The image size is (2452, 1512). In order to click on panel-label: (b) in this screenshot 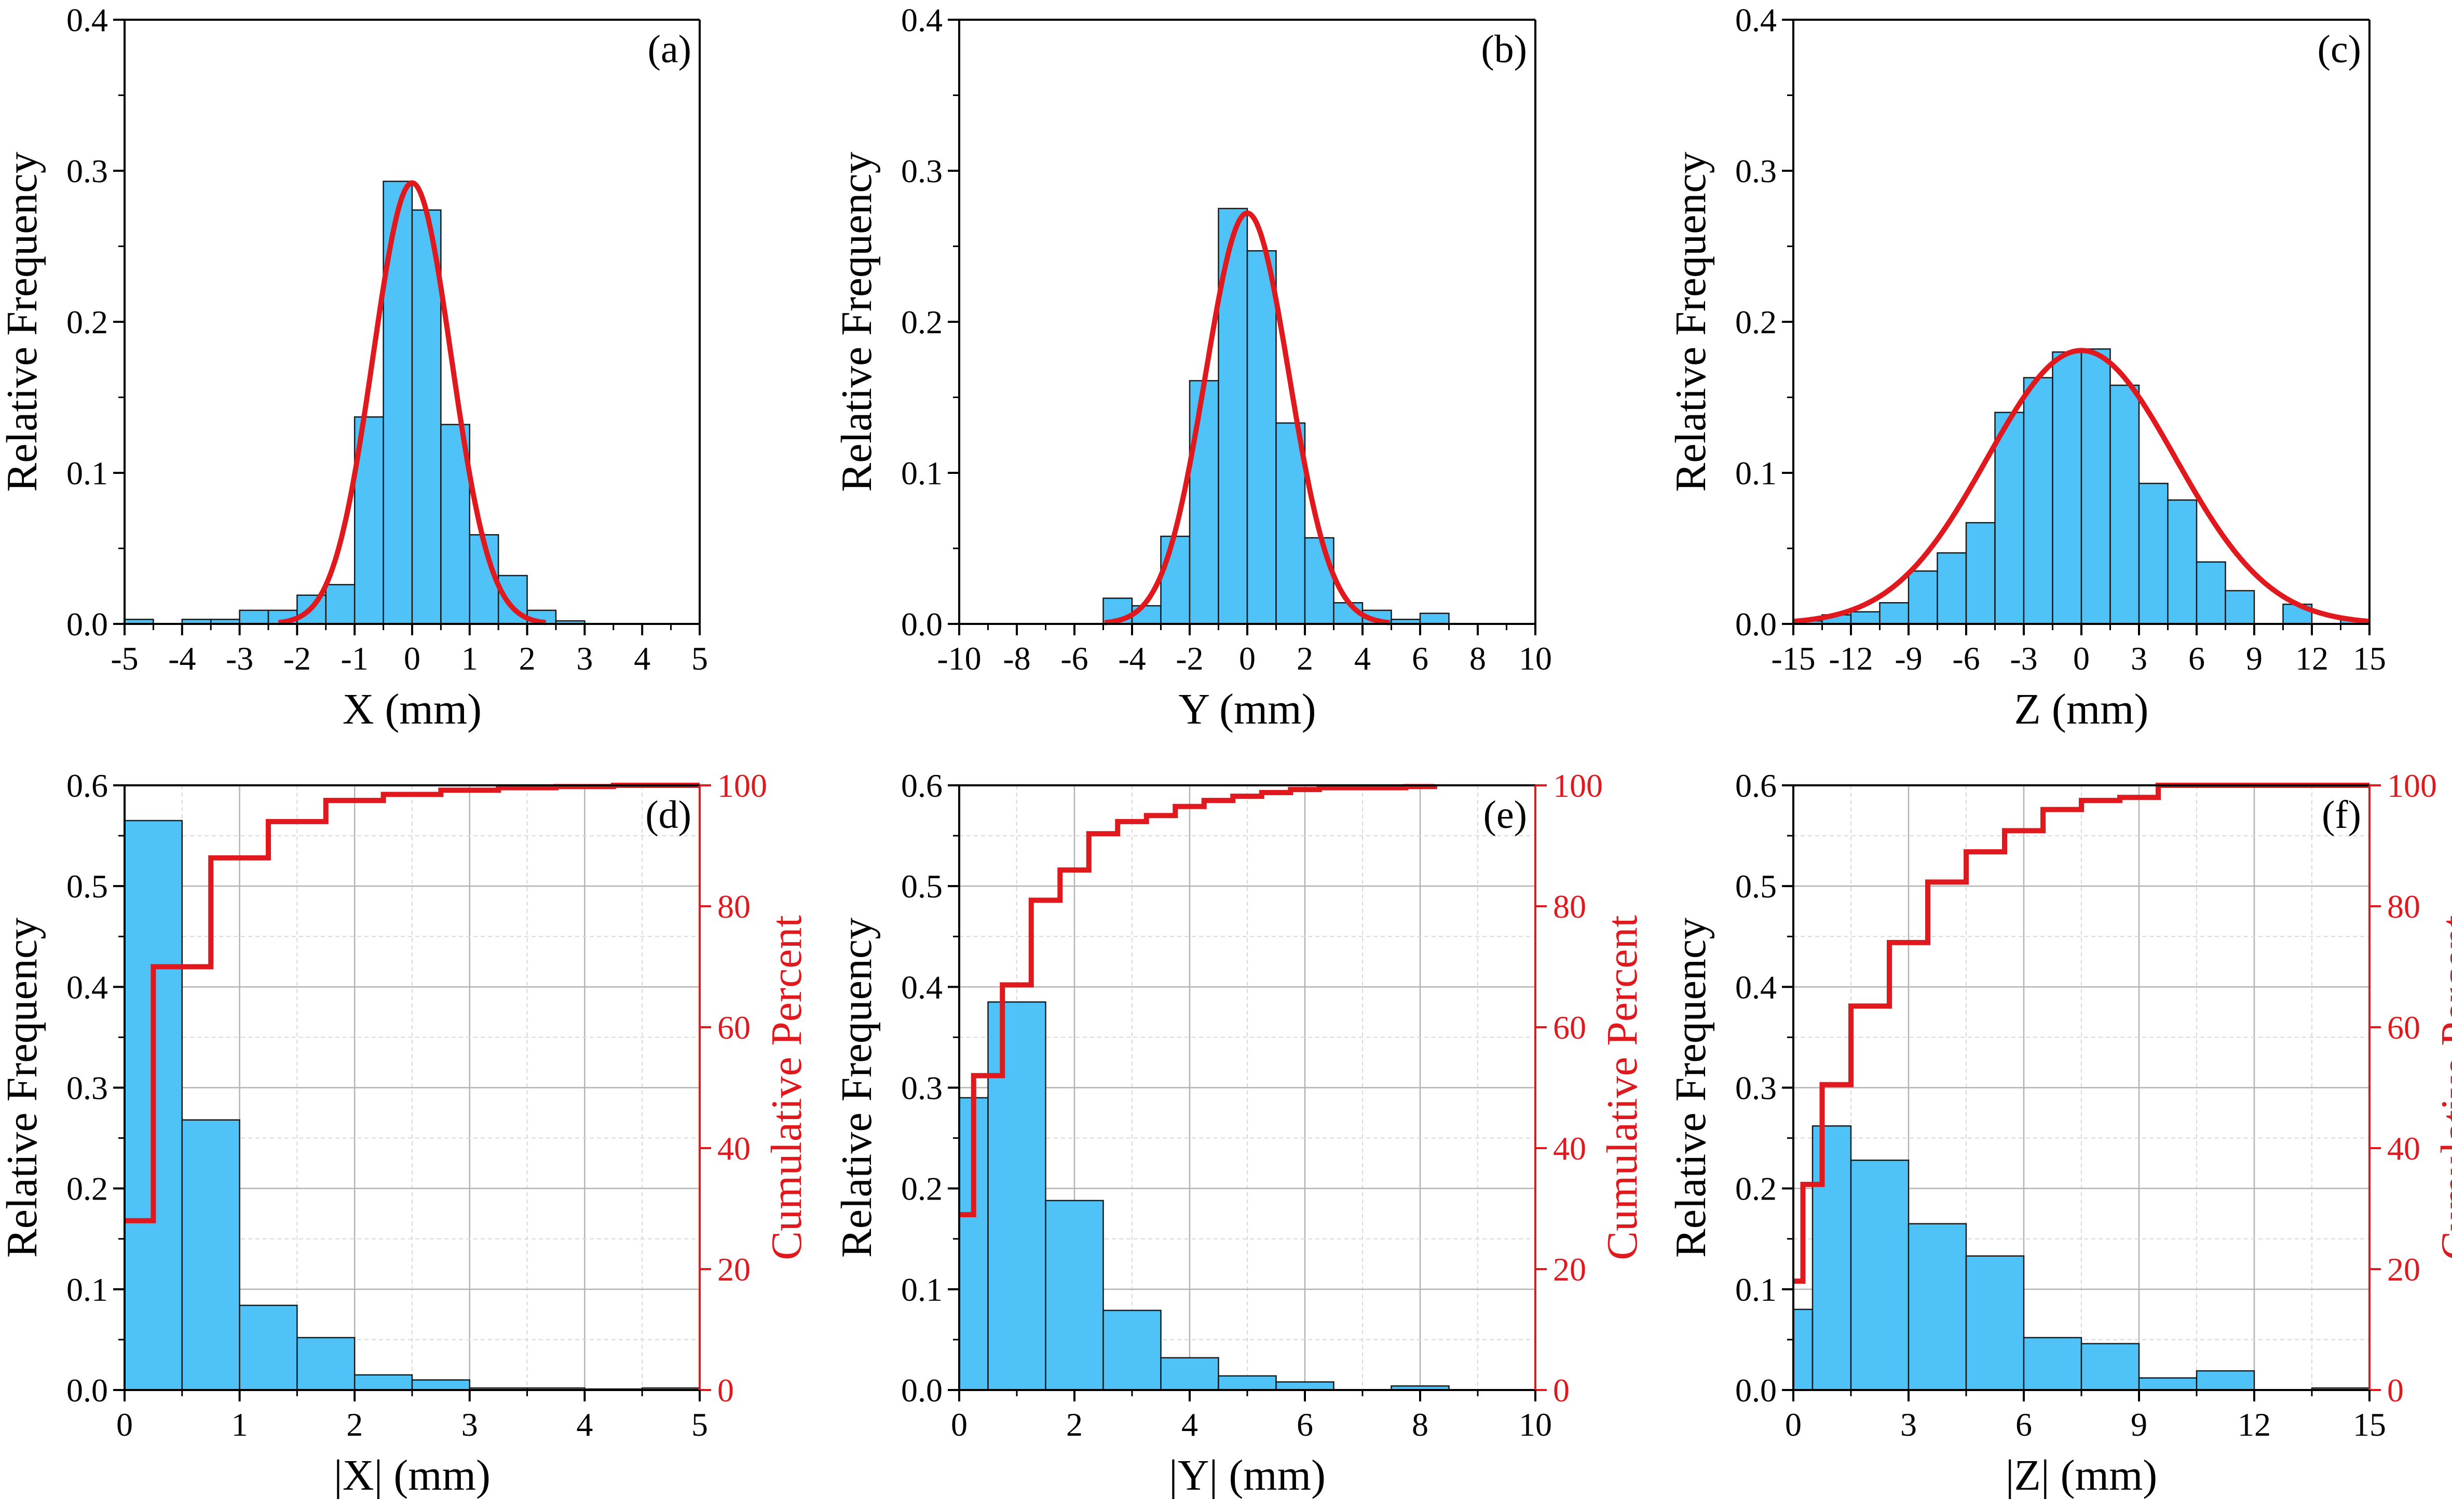, I will do `click(1504, 50)`.